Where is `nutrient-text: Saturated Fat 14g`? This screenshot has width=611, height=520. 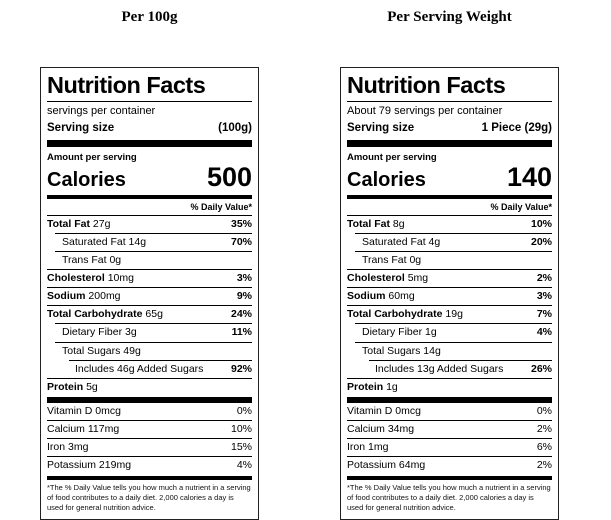
nutrient-text: Saturated Fat 14g is located at coordinates (100, 242).